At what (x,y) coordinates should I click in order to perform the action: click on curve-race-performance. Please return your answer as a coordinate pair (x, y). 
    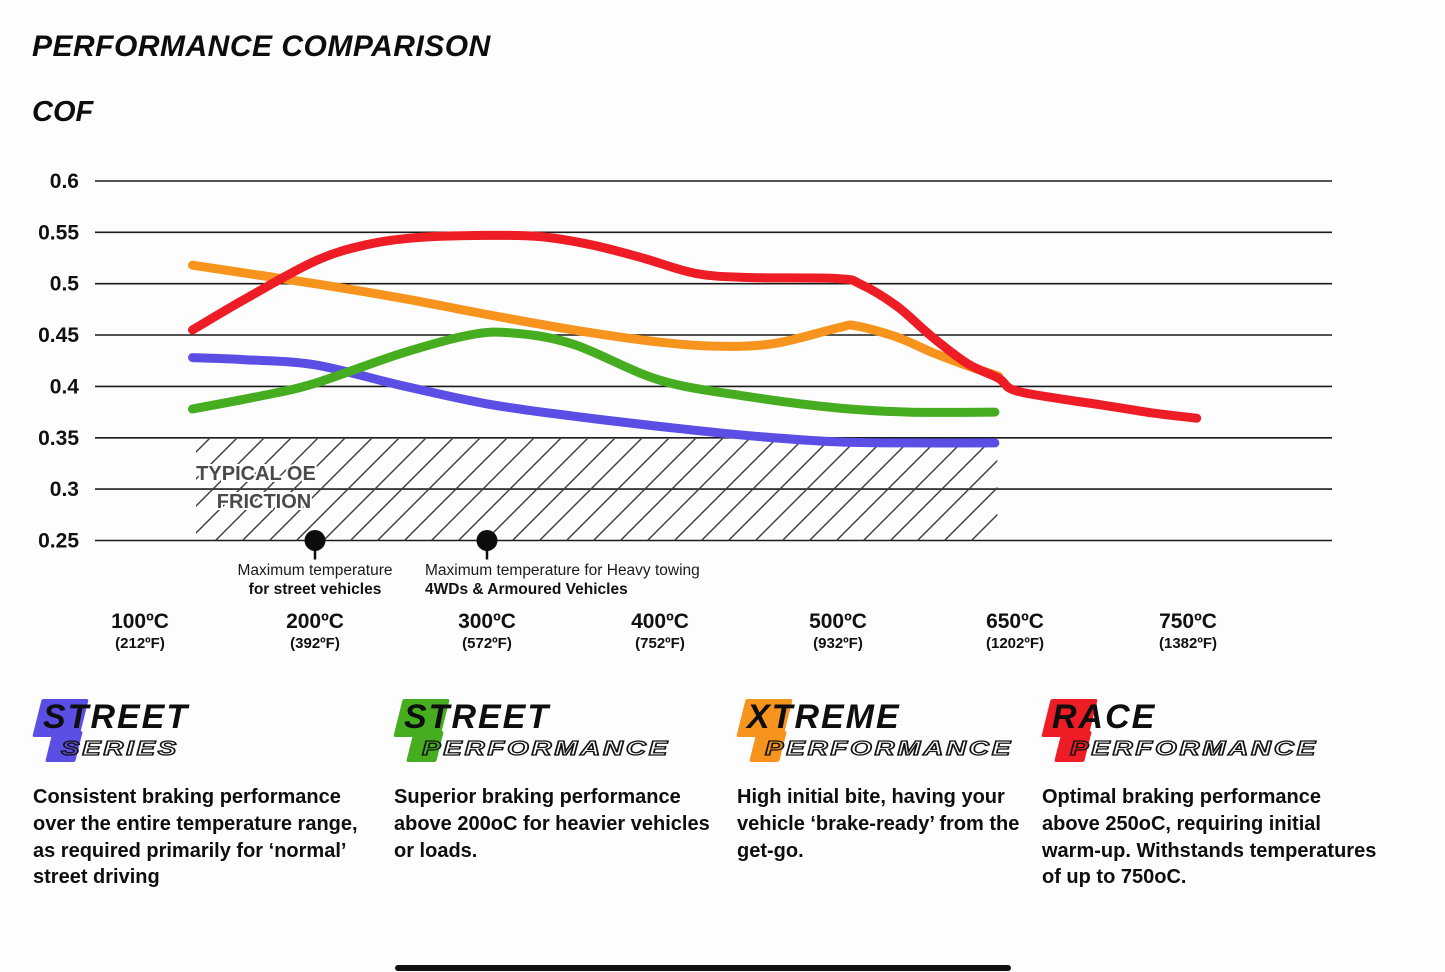
    Looking at the image, I should click on (695, 326).